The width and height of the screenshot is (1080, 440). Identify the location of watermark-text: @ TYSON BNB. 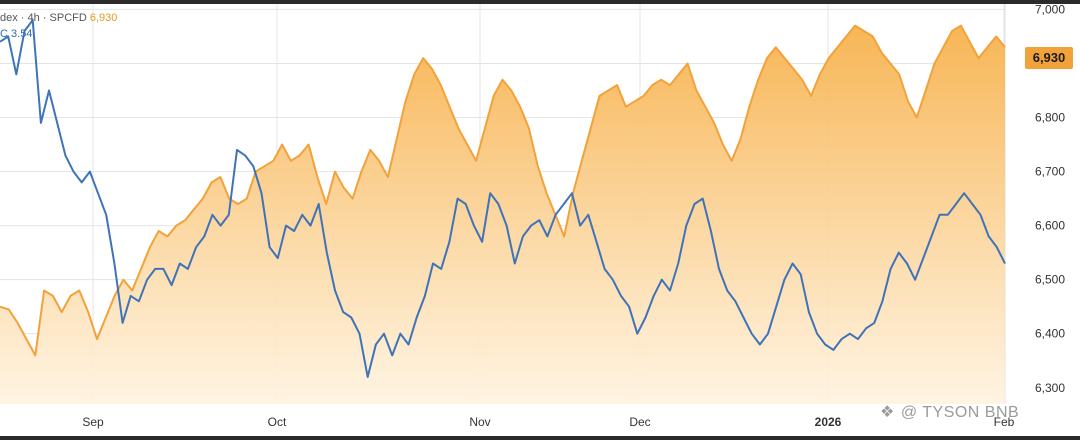
(960, 412).